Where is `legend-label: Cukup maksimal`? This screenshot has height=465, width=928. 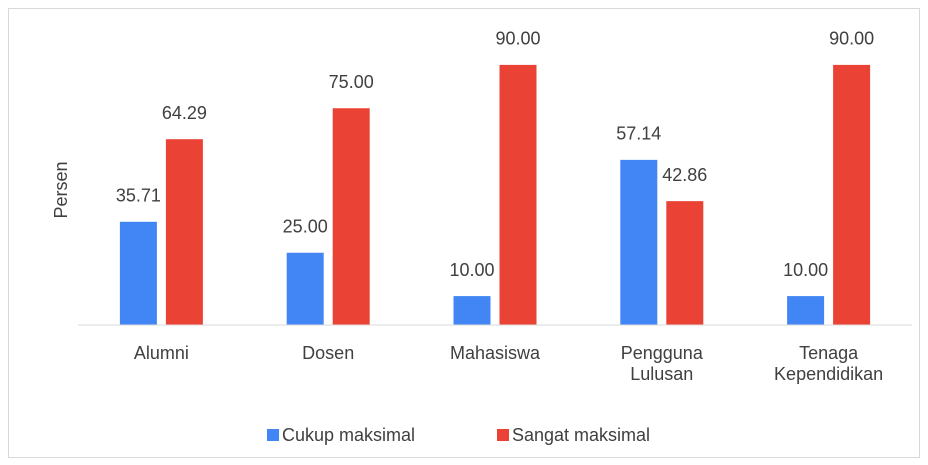
legend-label: Cukup maksimal is located at coordinates (348, 435).